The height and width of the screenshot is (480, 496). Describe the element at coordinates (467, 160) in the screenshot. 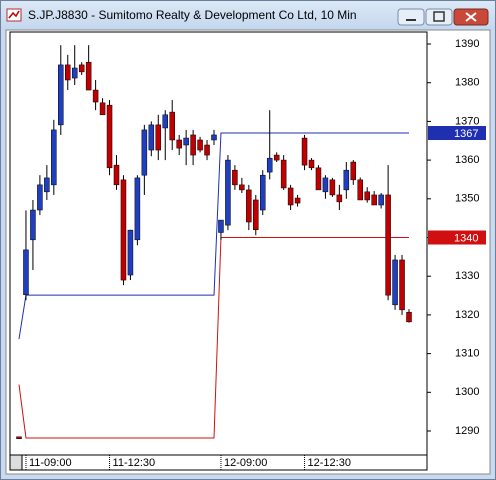

I see `y-tick-label: 1360` at that location.